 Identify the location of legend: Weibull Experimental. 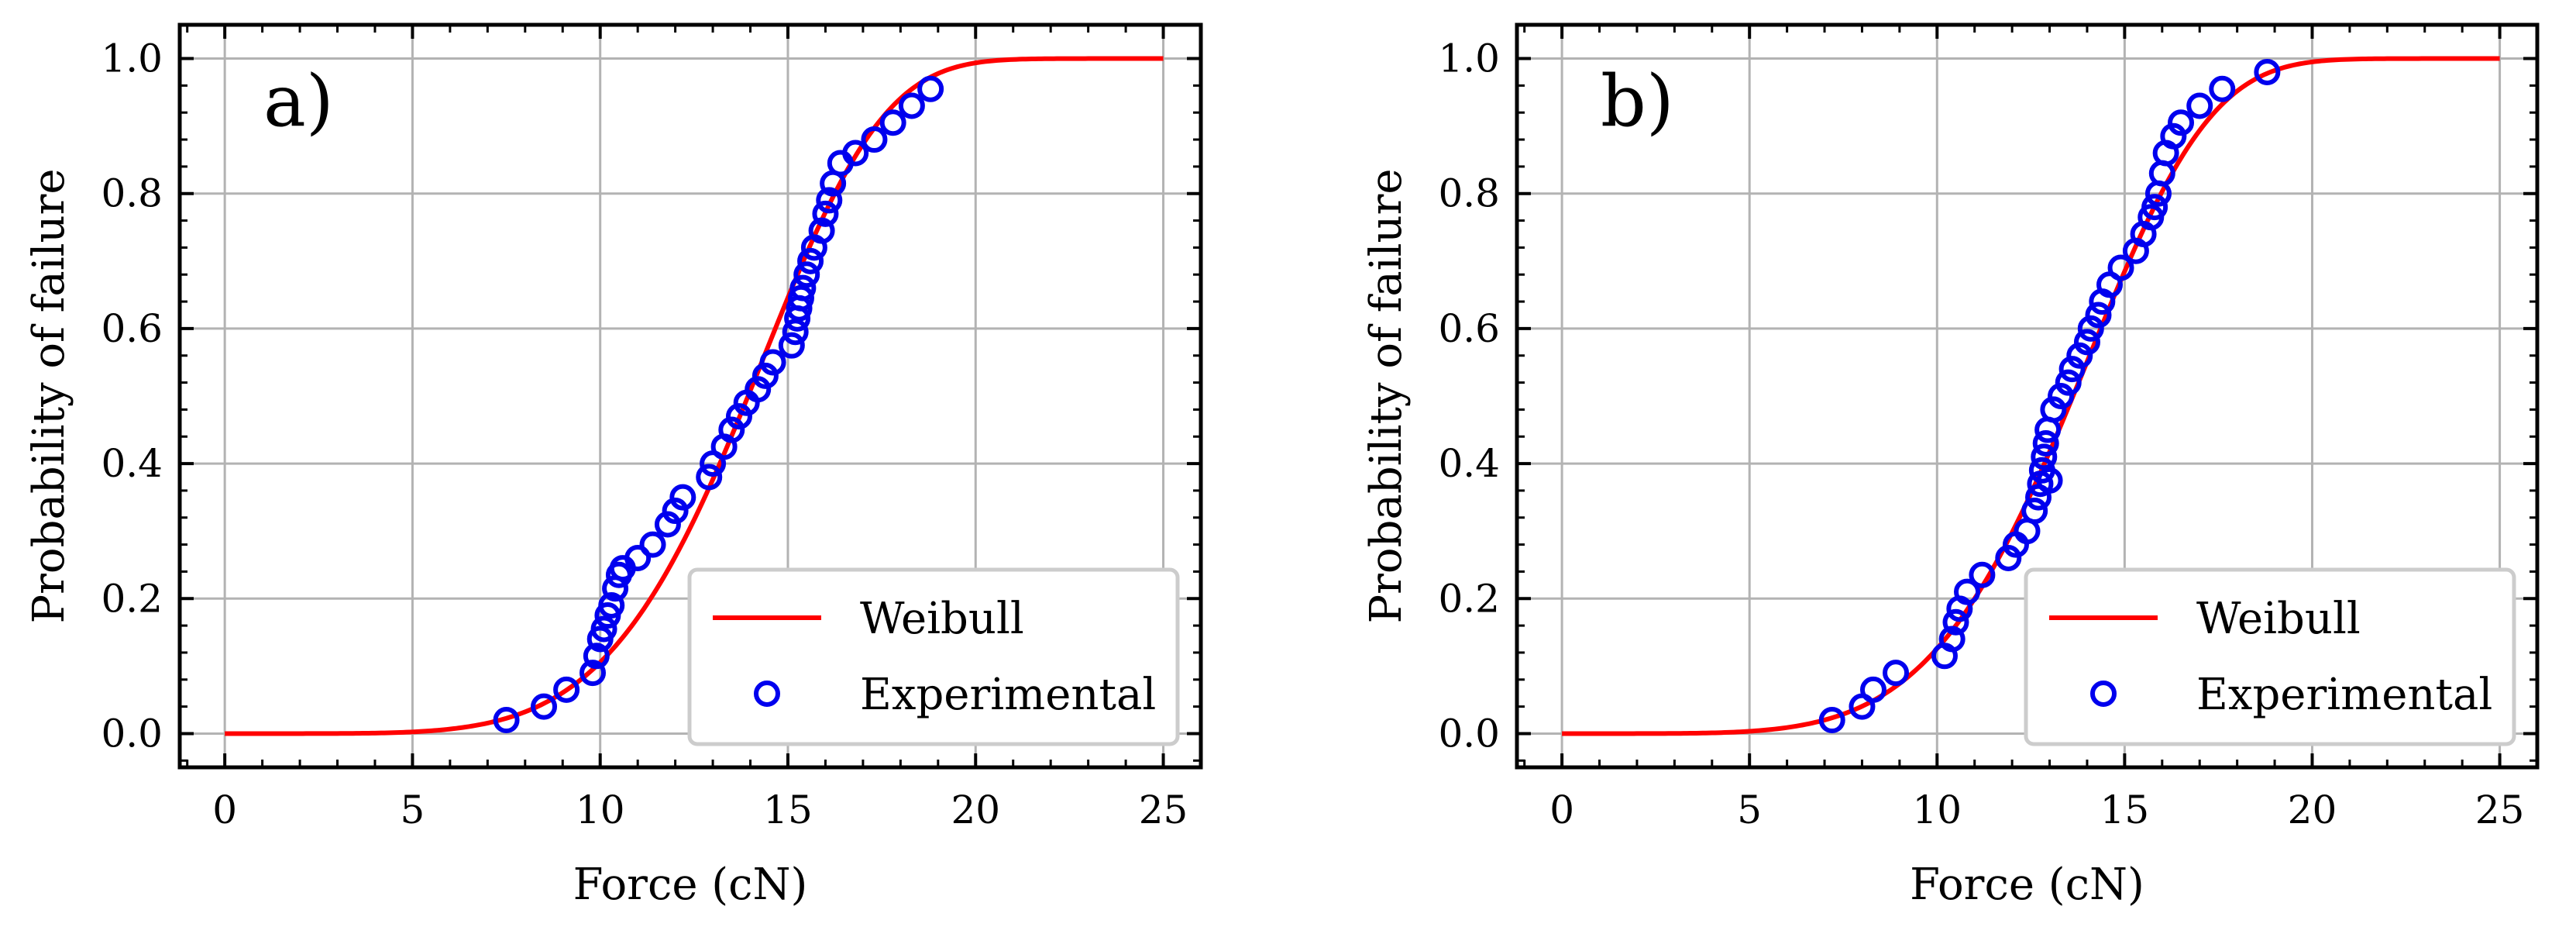
(933, 656).